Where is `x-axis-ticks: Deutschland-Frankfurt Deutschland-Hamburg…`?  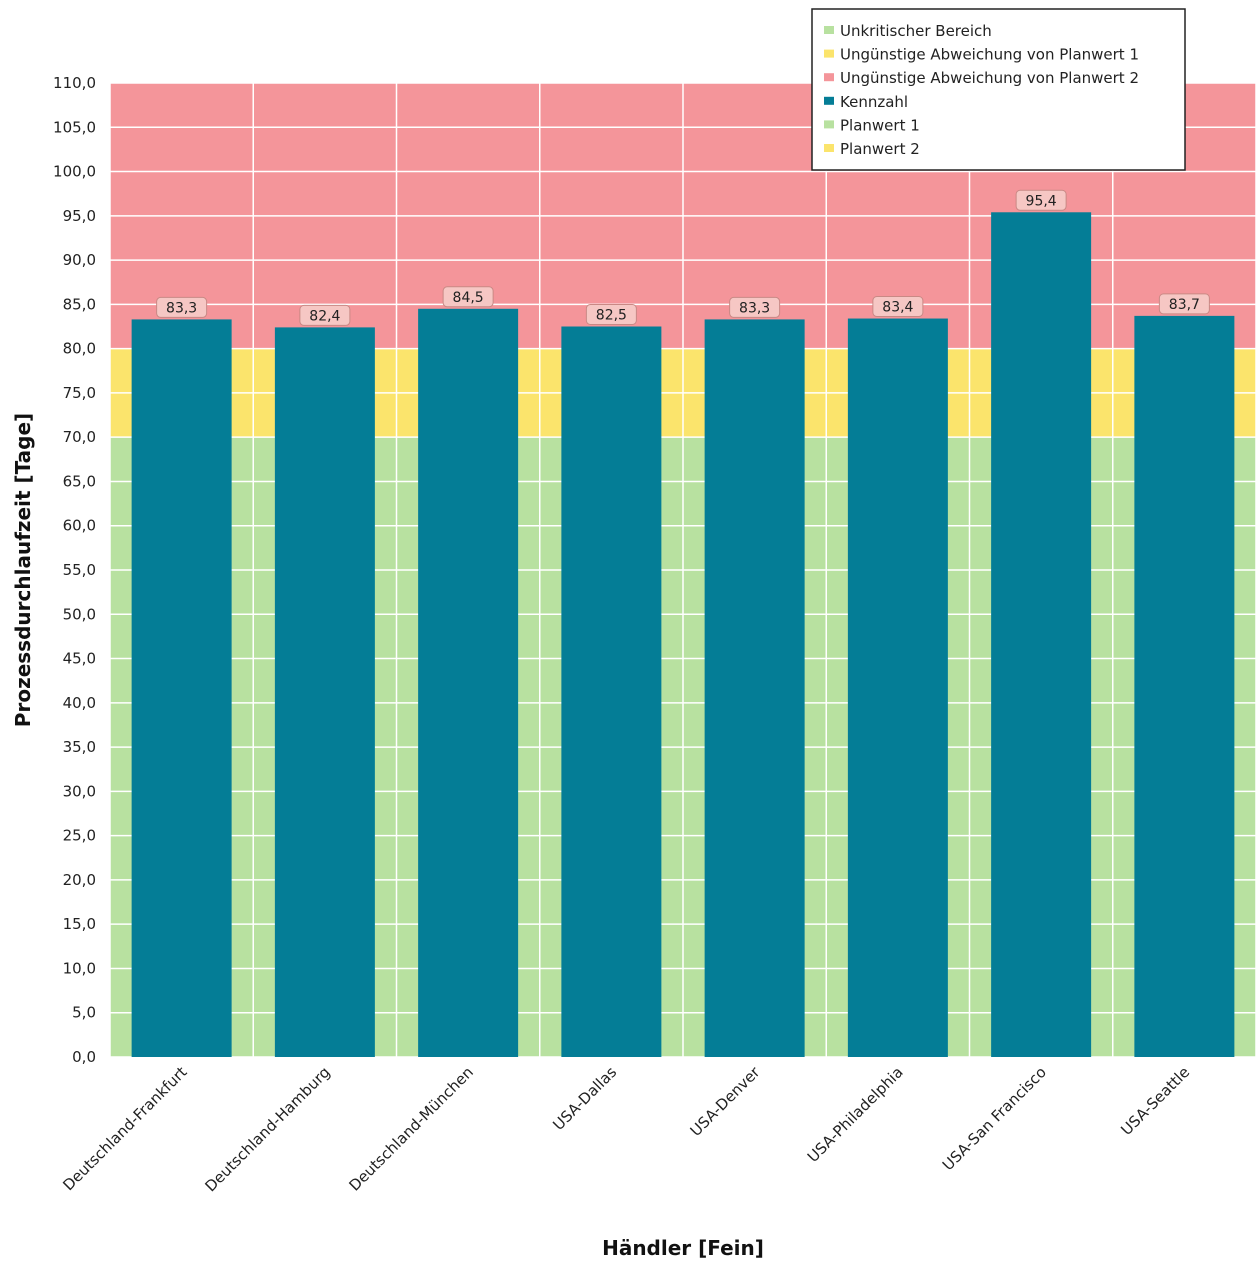 x-axis-ticks: Deutschland-Frankfurt Deutschland-Hamburg… is located at coordinates (626, 1129).